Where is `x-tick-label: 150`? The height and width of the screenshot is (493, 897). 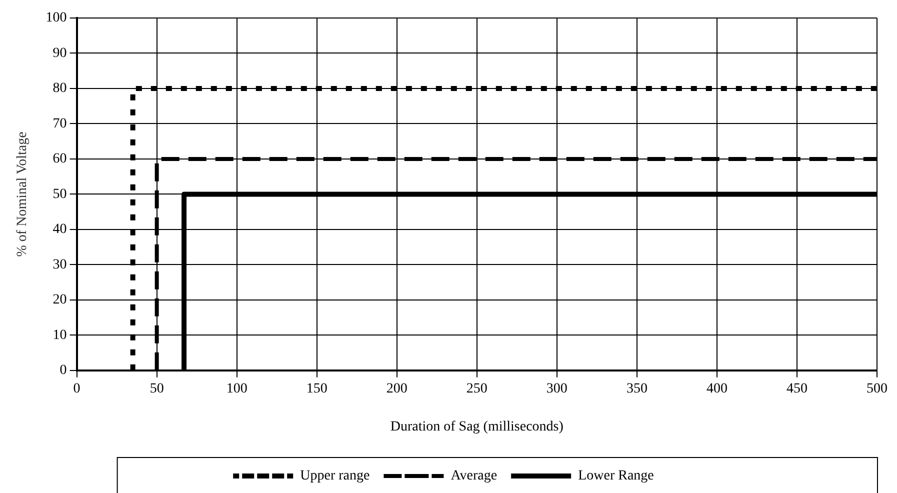
x-tick-label: 150 is located at coordinates (317, 388).